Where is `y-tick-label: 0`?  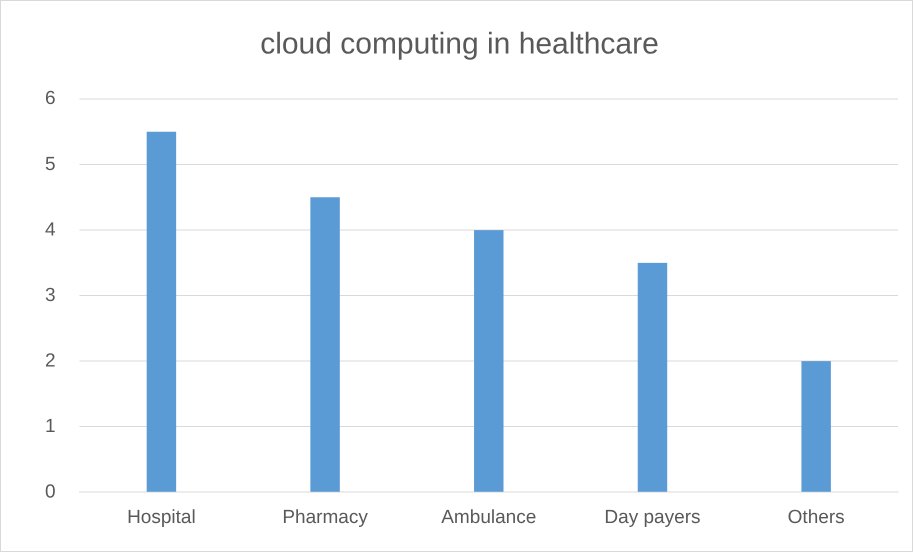 y-tick-label: 0 is located at coordinates (50, 491).